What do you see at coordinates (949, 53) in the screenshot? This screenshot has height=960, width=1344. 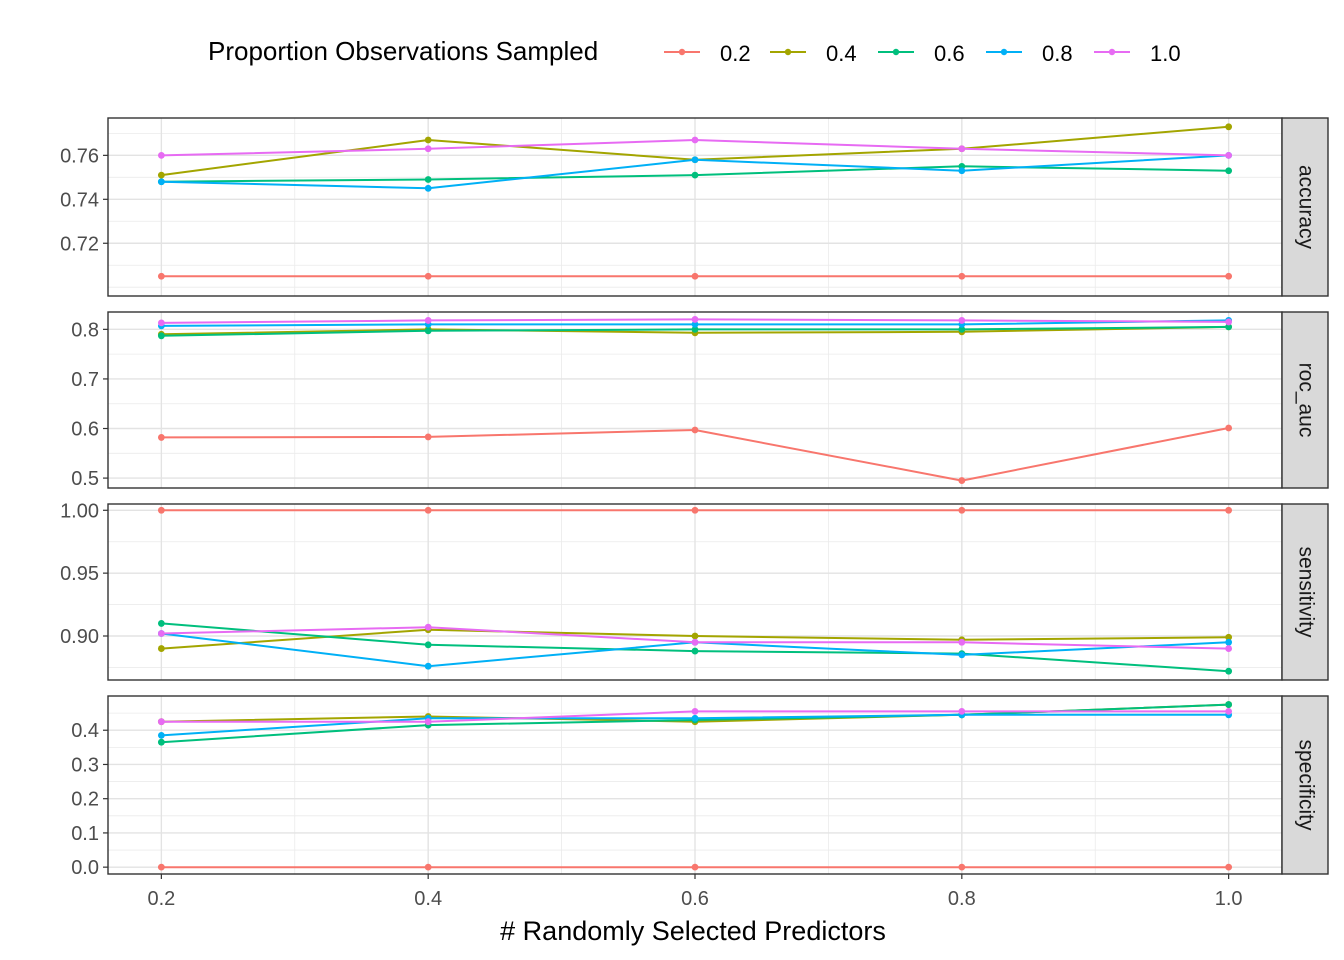 I see `legend-label: 0.6` at bounding box center [949, 53].